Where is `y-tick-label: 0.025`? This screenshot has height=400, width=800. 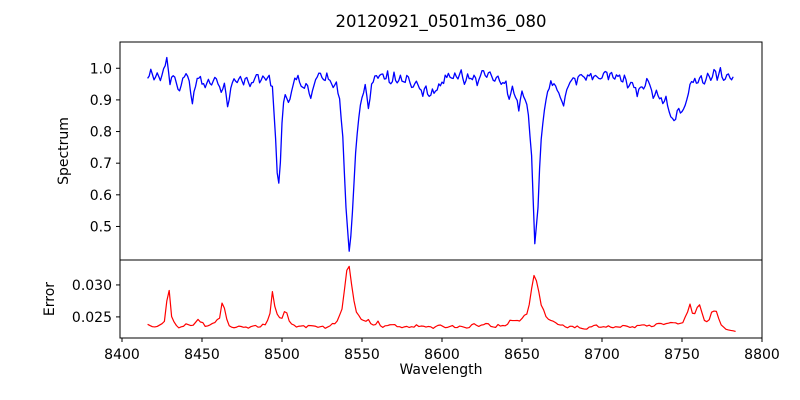 y-tick-label: 0.025 is located at coordinates (92, 318).